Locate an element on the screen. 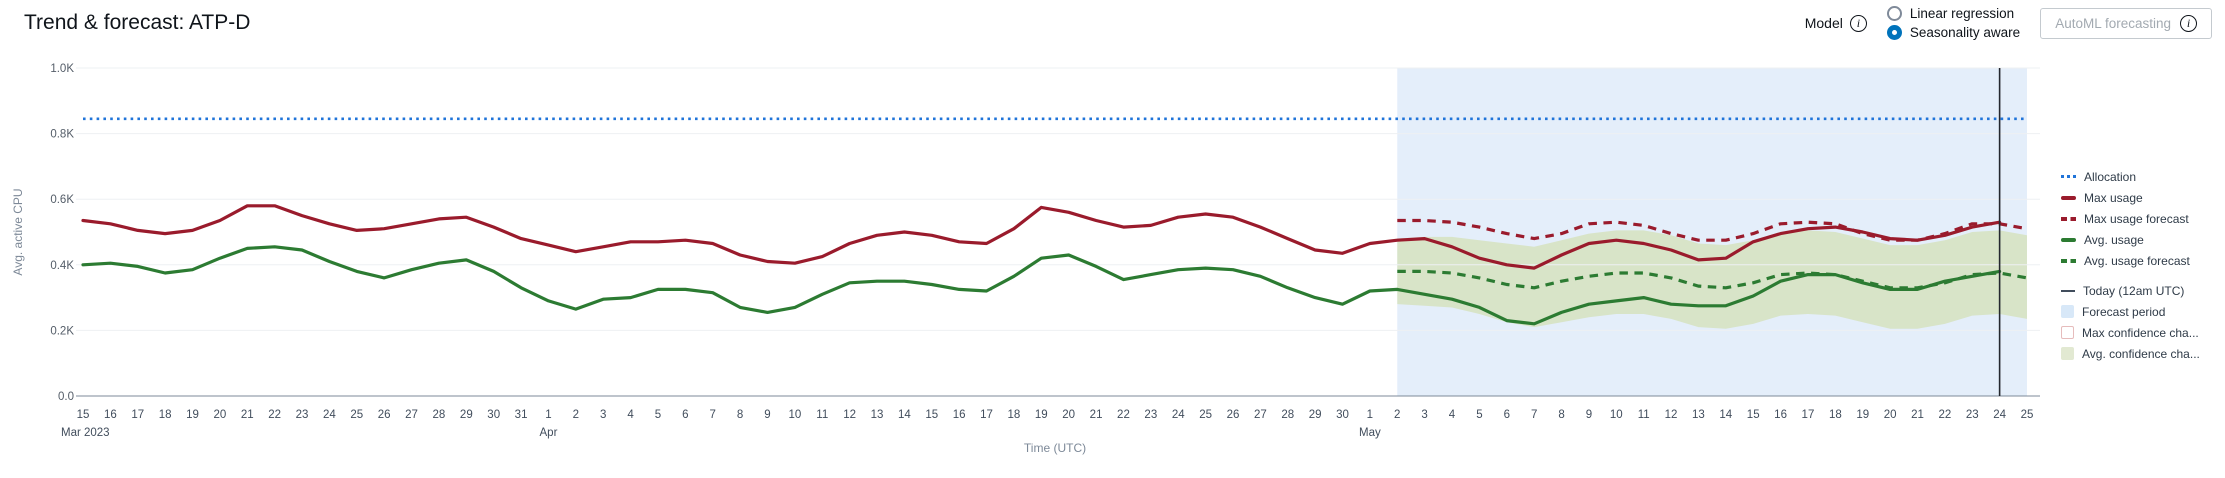 This screenshot has width=2225, height=478. model-radio-group: Linear regression Seasonality aware is located at coordinates (1953, 23).